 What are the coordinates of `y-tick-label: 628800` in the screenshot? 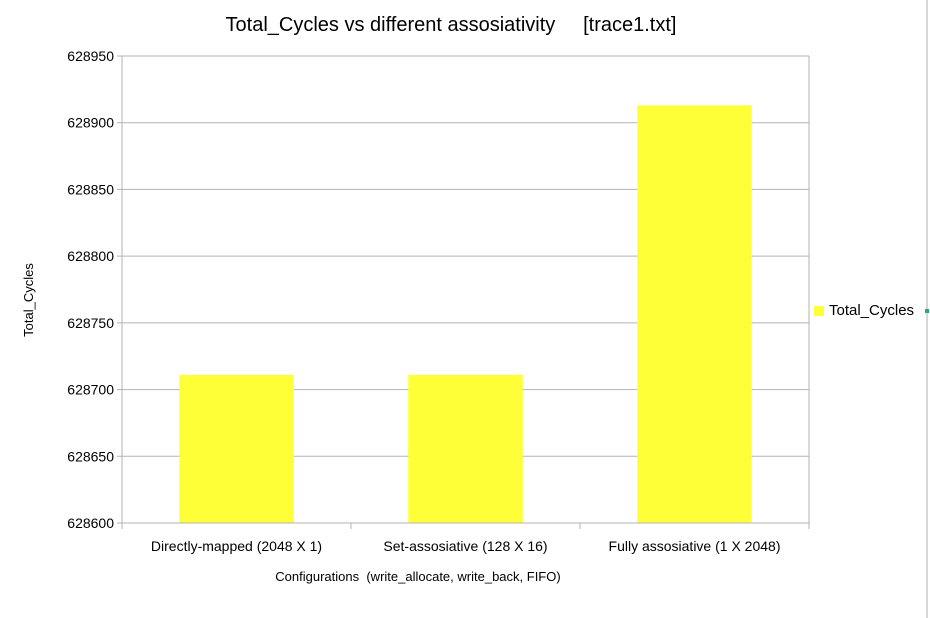 It's located at (90, 256).